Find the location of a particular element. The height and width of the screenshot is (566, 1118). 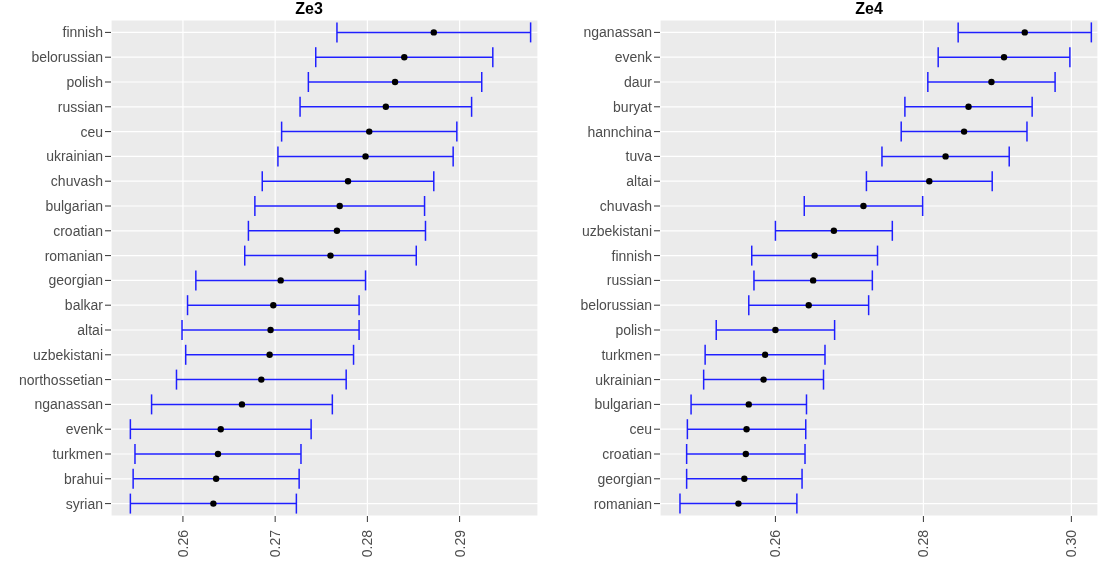

x-tick-label: 0.30 is located at coordinates (1071, 543).